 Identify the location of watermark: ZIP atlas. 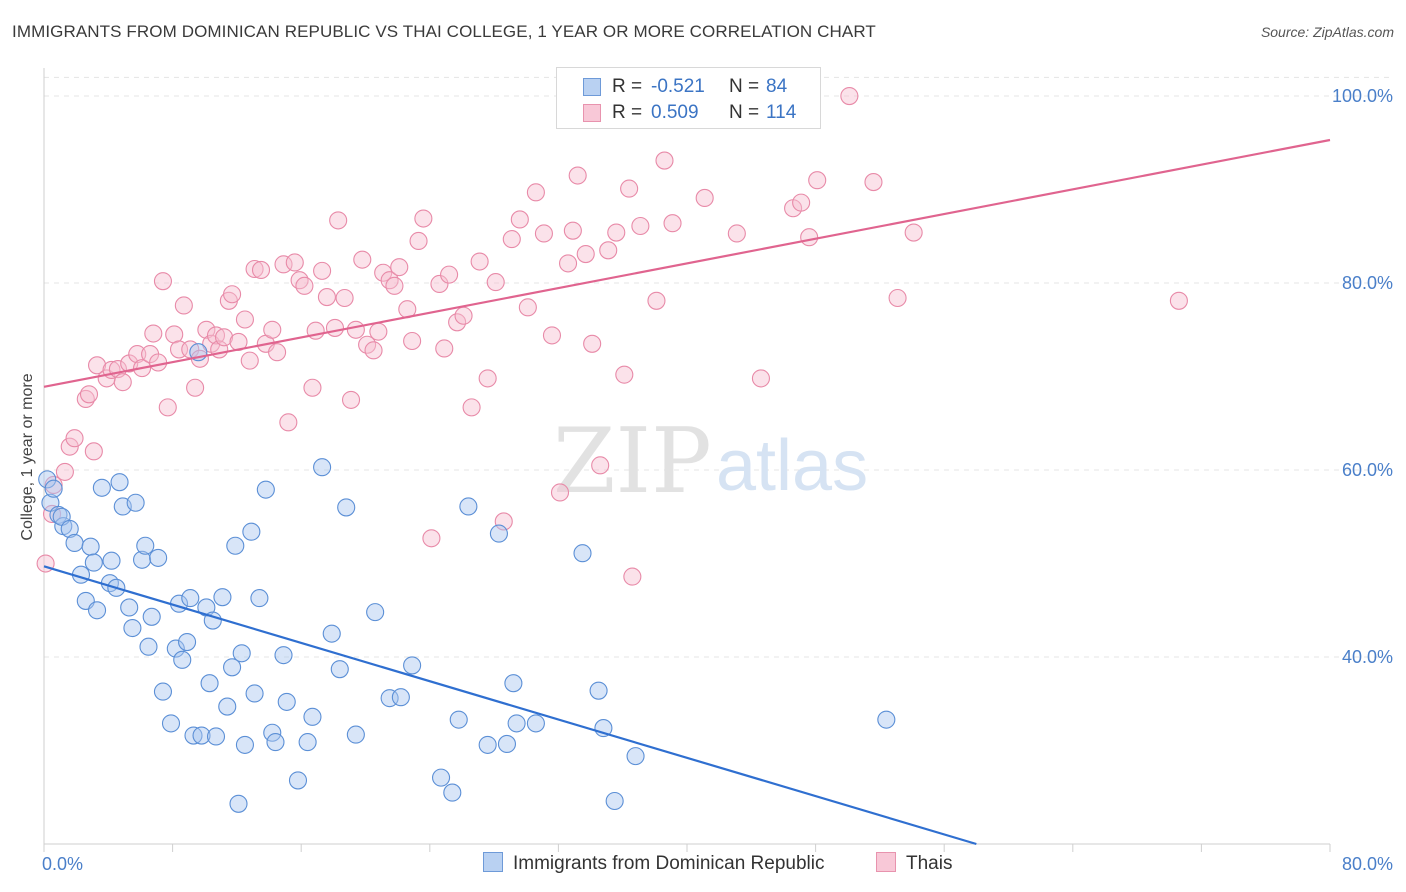
(710, 461).